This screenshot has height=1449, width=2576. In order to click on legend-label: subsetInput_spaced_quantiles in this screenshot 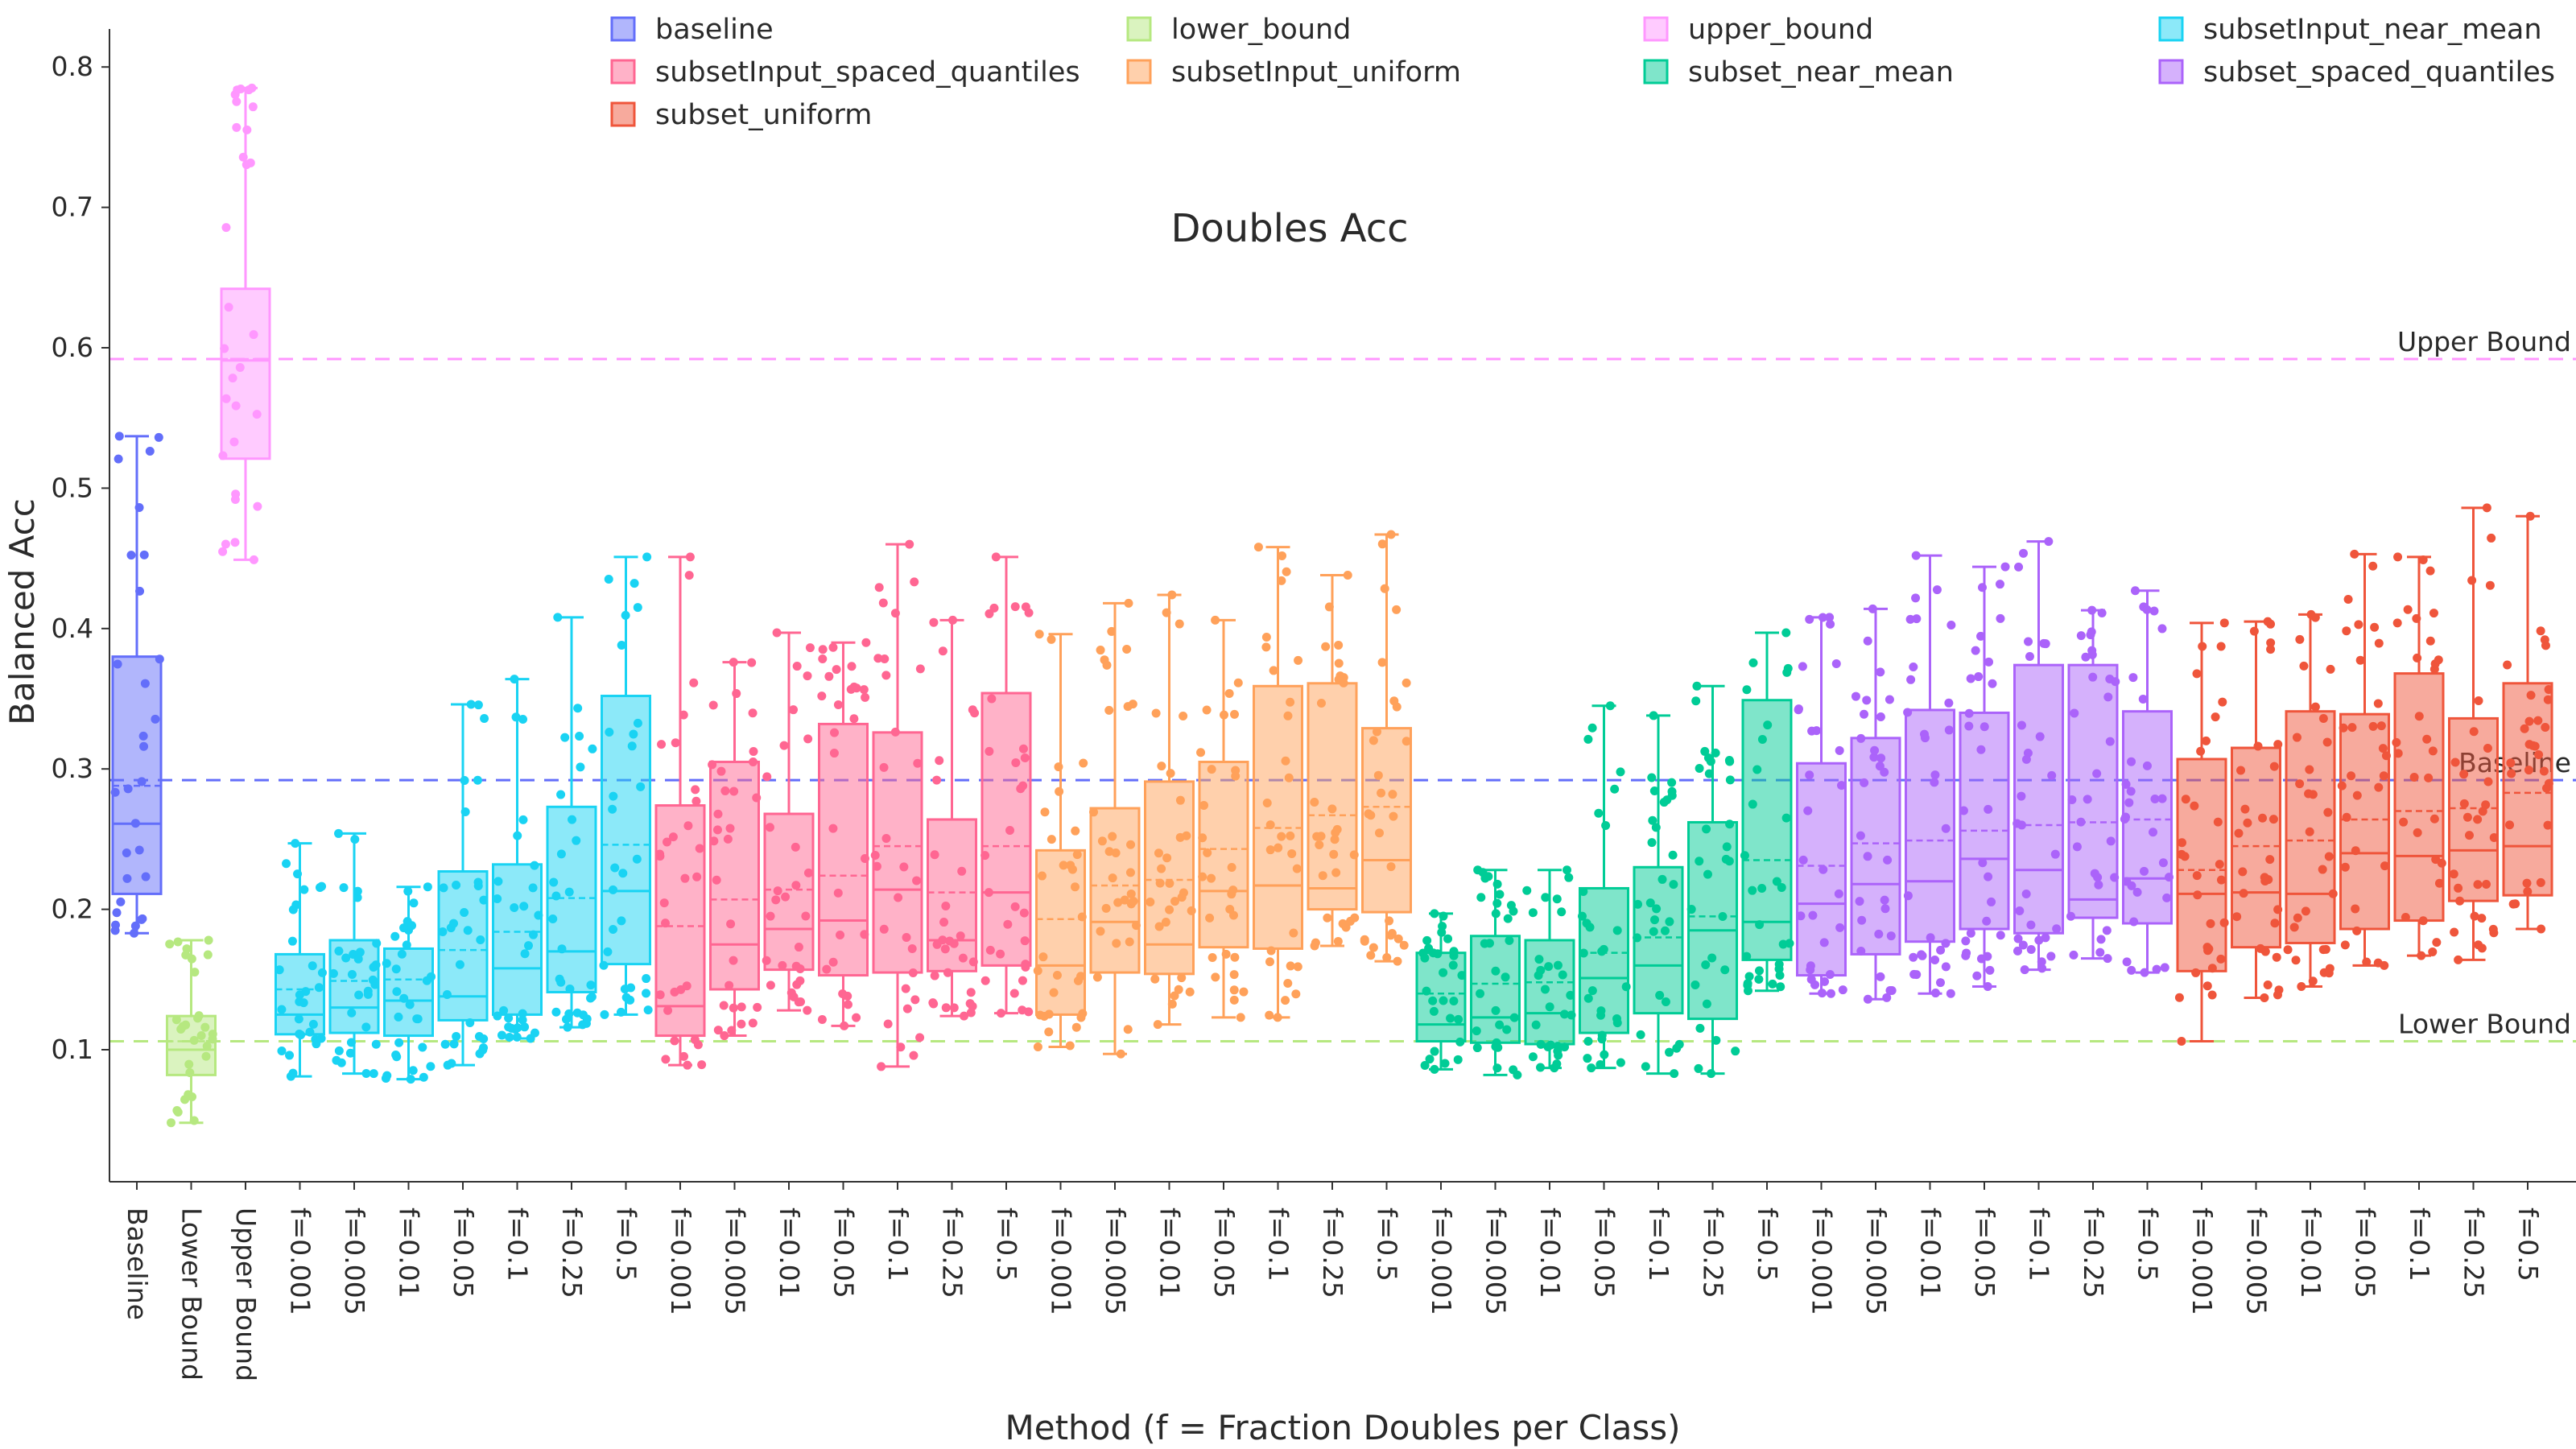, I will do `click(867, 72)`.